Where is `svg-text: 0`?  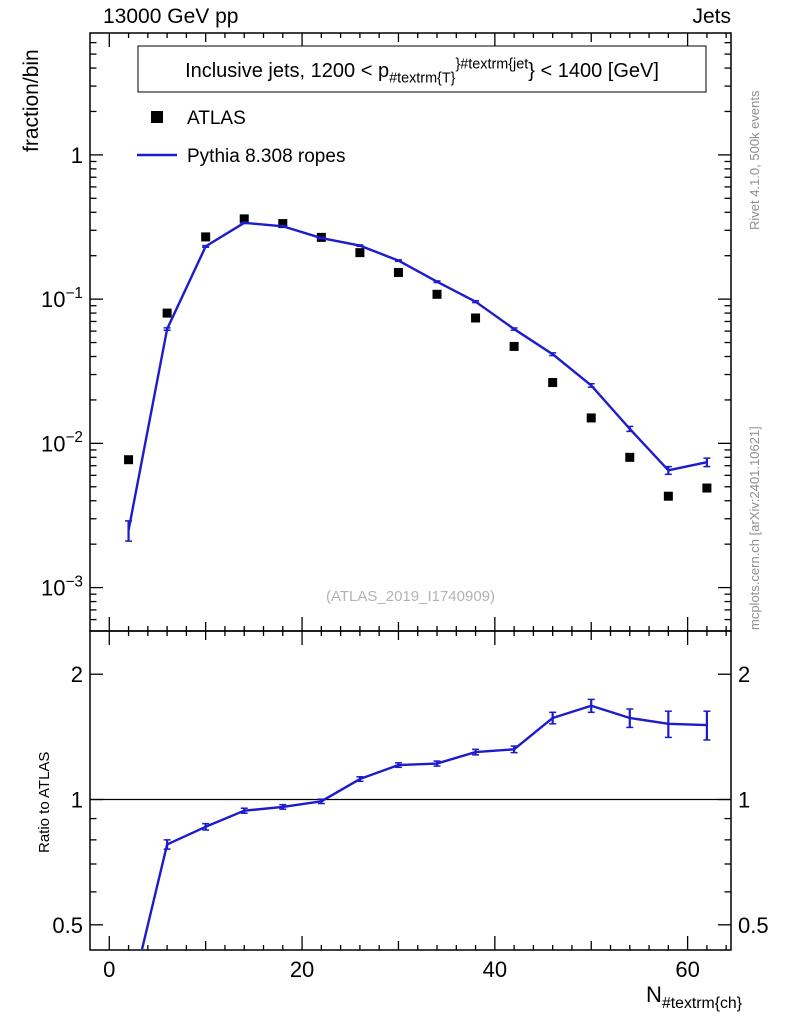 svg-text: 0 is located at coordinates (109, 969).